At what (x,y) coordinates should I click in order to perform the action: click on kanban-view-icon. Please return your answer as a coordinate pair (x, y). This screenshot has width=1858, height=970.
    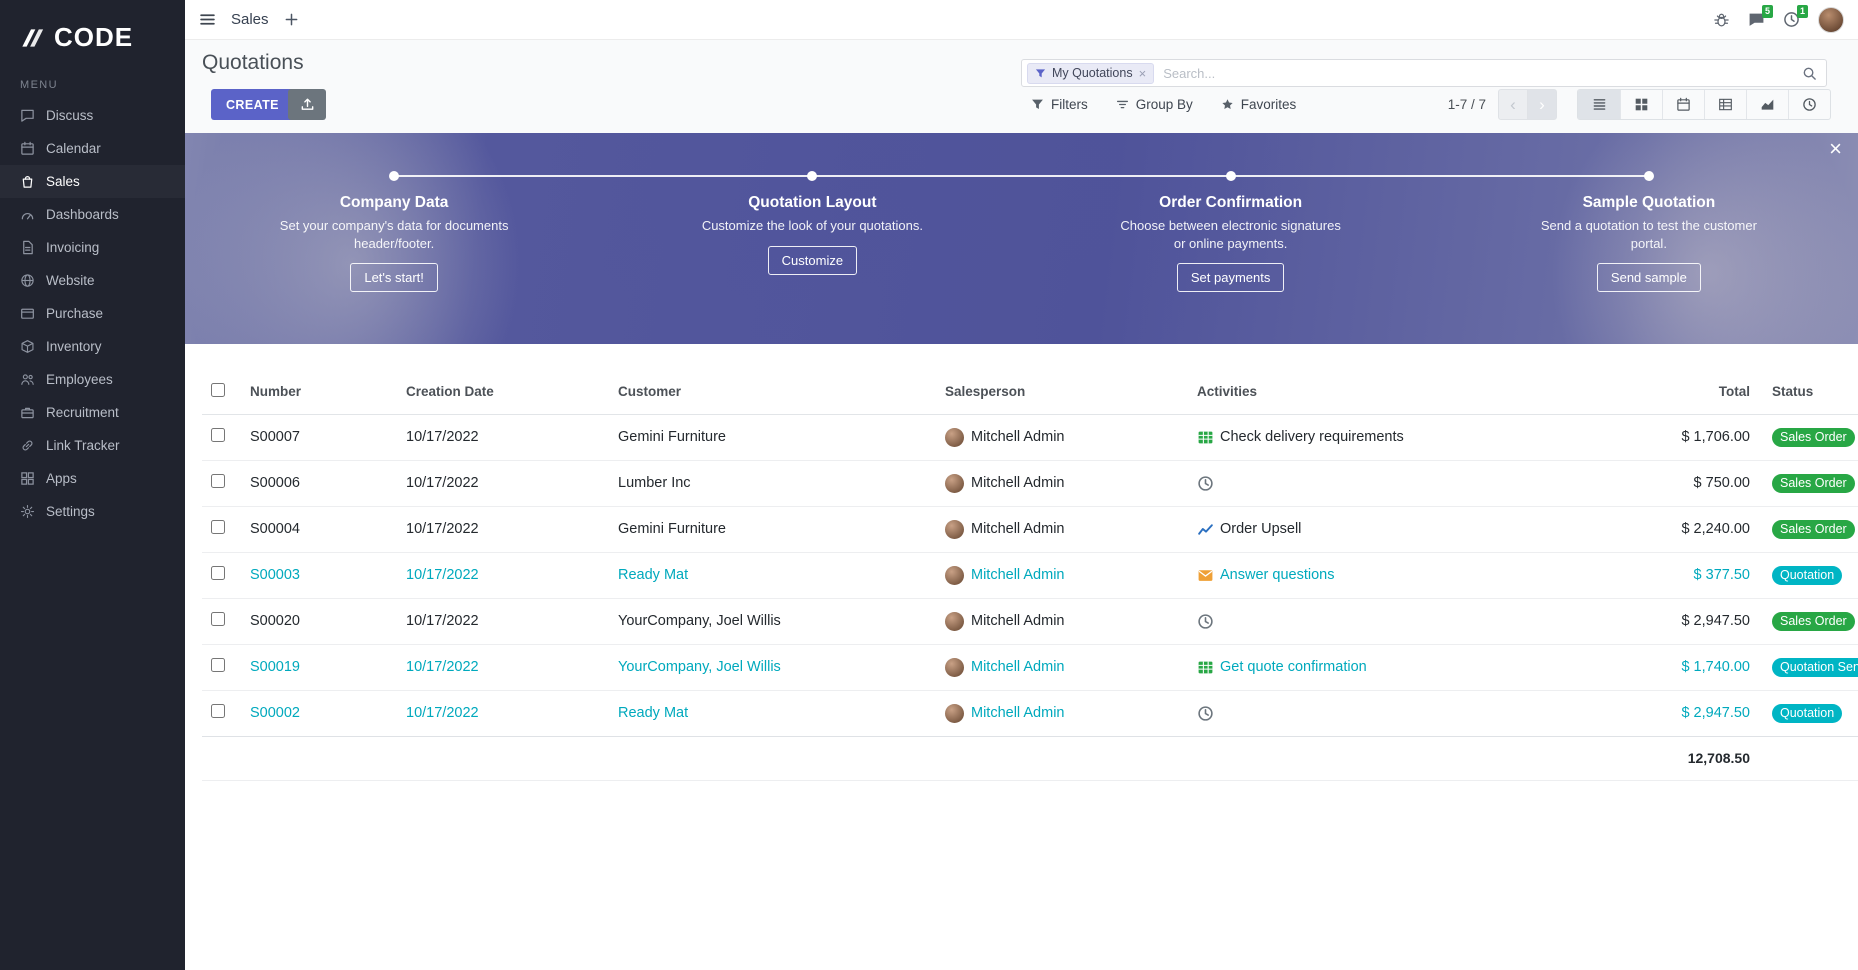
    Looking at the image, I should click on (1641, 104).